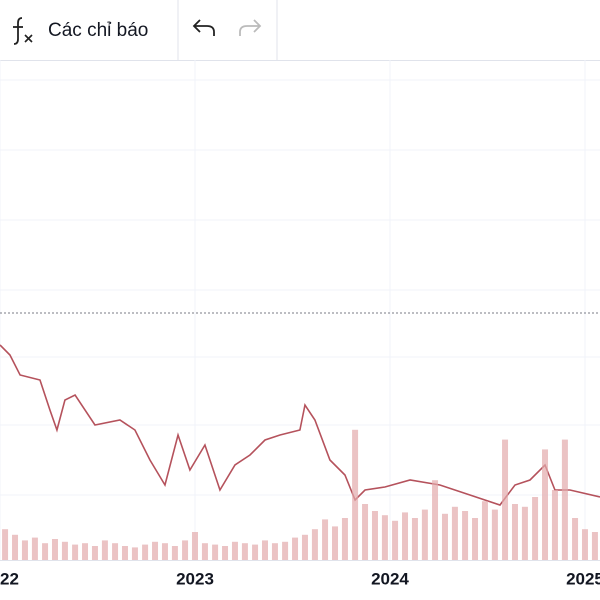 The height and width of the screenshot is (600, 600). What do you see at coordinates (9, 578) in the screenshot?
I see `x-tick-label: 22` at bounding box center [9, 578].